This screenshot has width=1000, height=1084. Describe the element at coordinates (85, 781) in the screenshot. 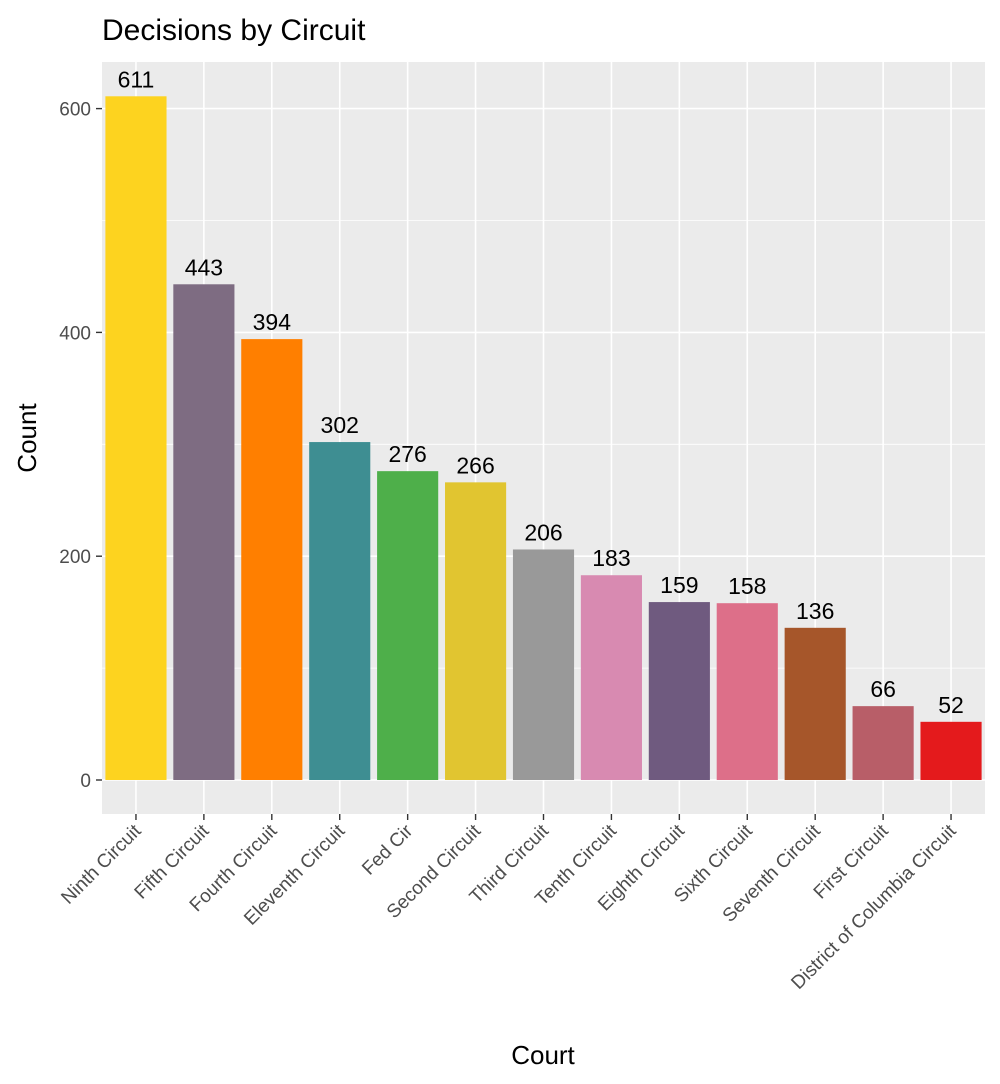

I see `y-tick-label: 0` at that location.